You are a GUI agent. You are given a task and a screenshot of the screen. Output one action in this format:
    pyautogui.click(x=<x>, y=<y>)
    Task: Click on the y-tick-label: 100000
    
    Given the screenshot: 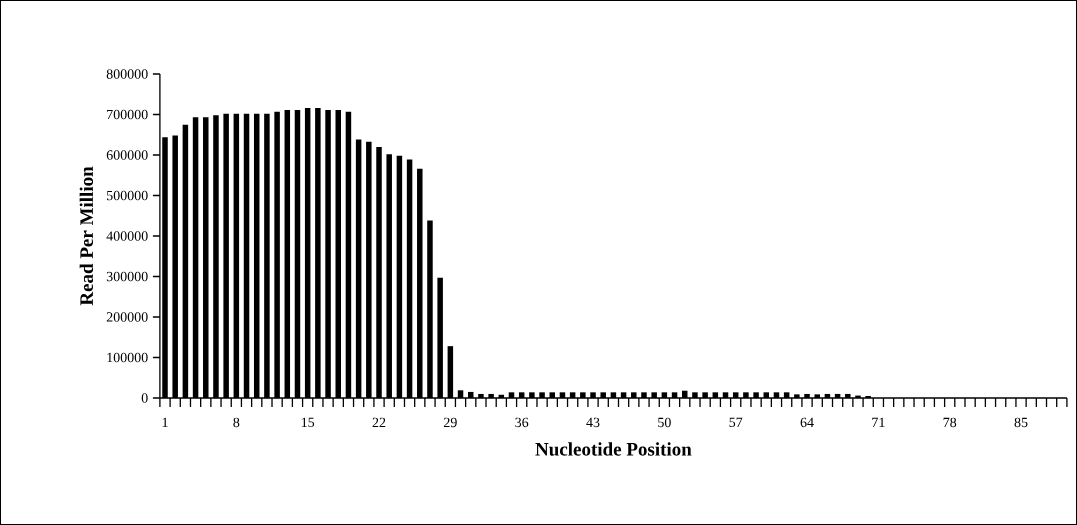 What is the action you would take?
    pyautogui.click(x=127, y=357)
    